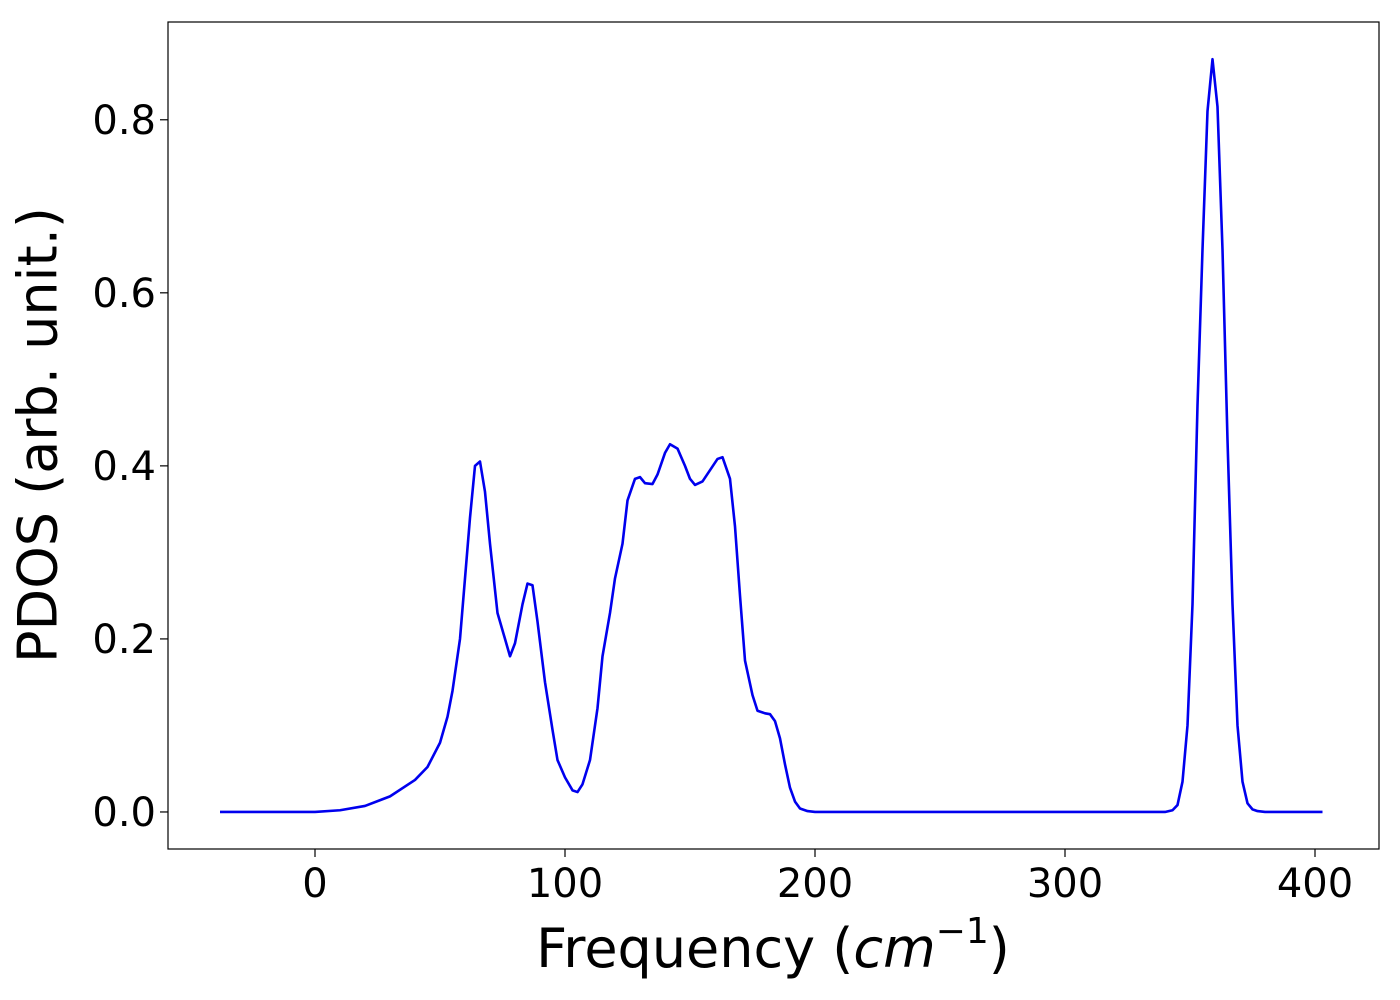 This screenshot has height=1000, width=1400. Describe the element at coordinates (694, 948) in the screenshot. I see `x-label-text: Frequency (` at that location.